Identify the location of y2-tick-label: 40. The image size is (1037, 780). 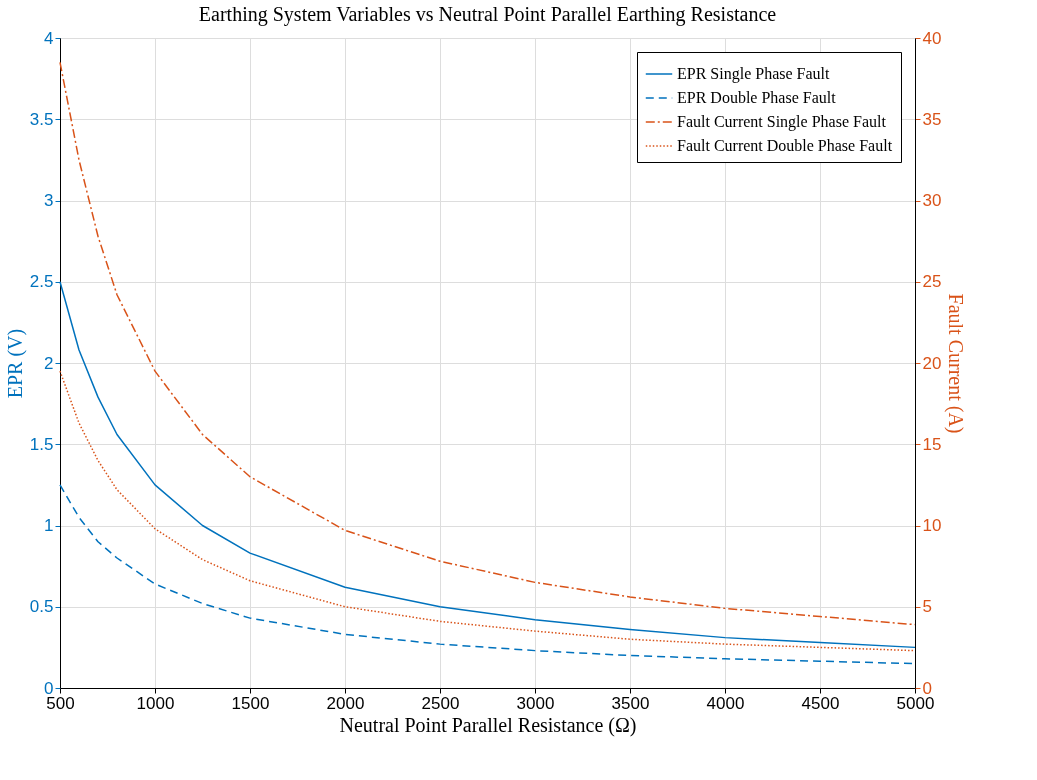
(932, 38).